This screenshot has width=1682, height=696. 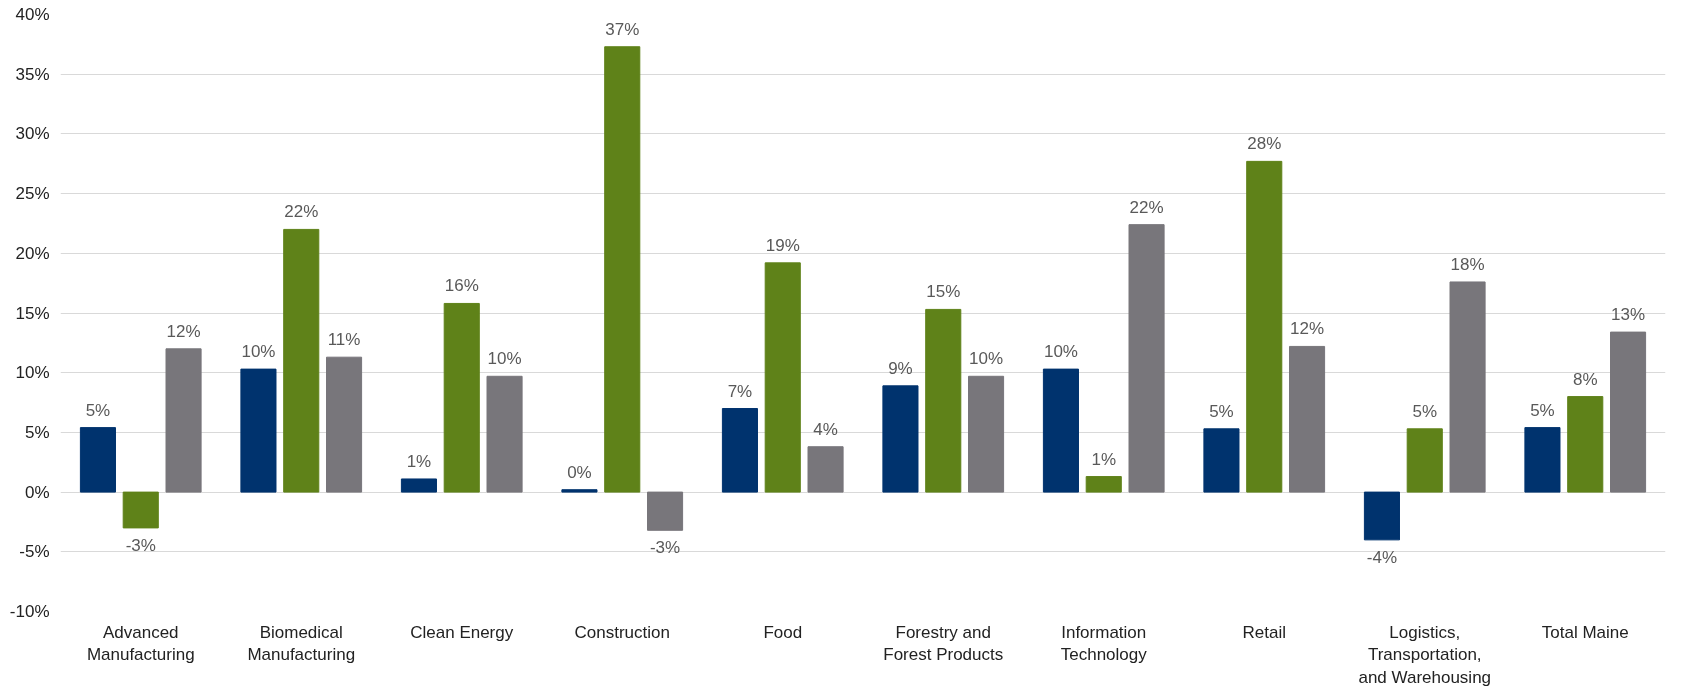 I want to click on data-label: 18%, so click(x=1467, y=264).